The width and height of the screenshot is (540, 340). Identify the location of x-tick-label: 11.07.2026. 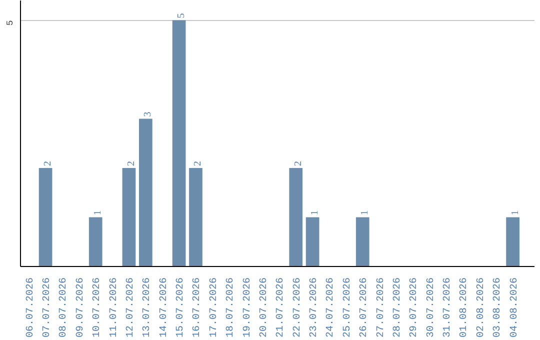
(114, 307).